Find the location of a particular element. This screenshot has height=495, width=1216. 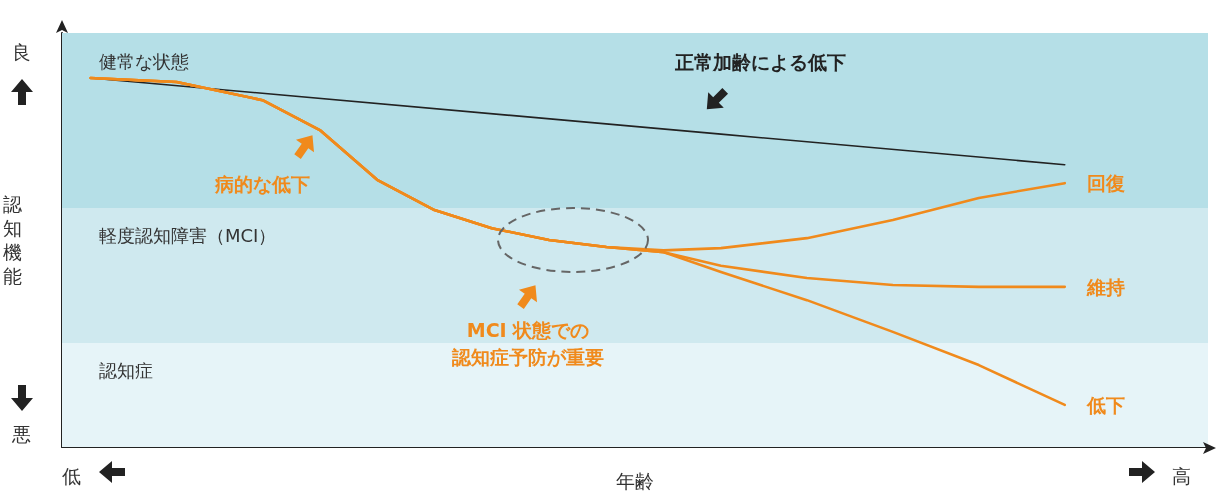

series-label: 維持 is located at coordinates (1105, 286).